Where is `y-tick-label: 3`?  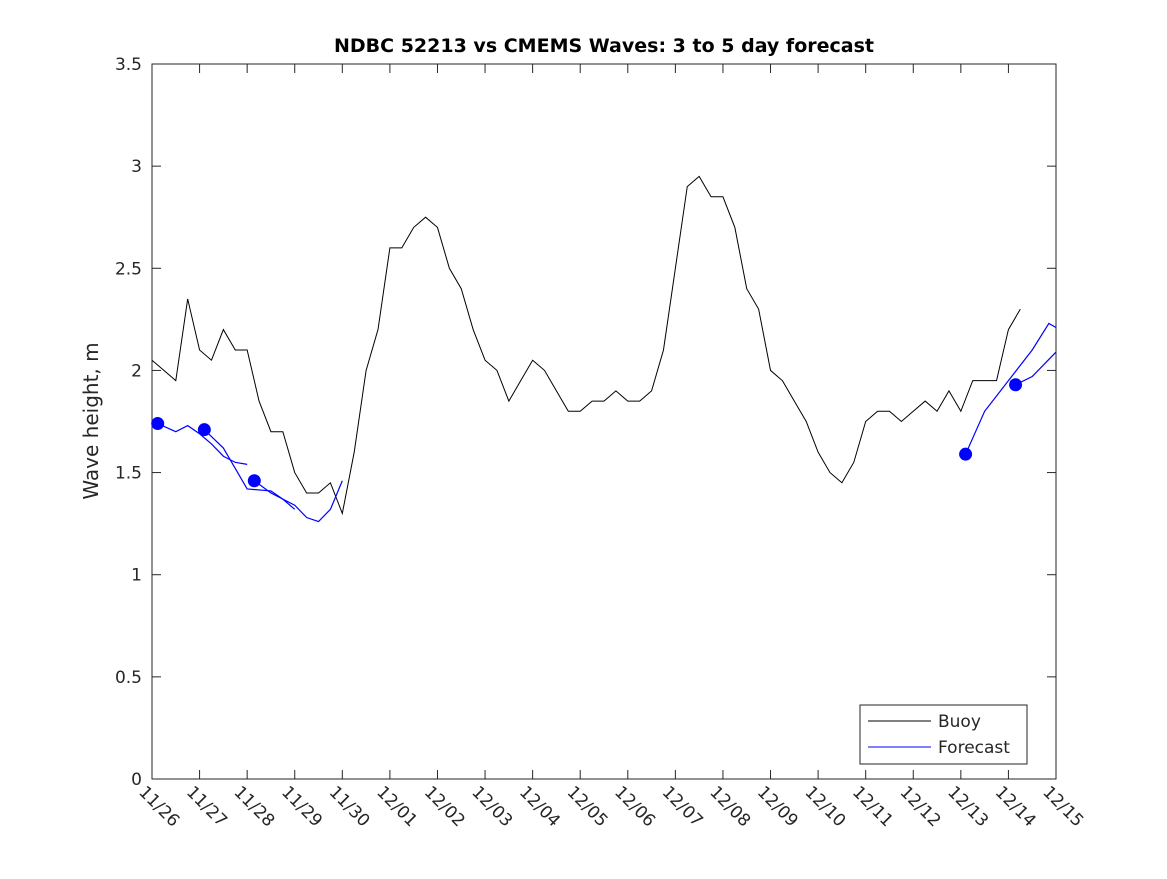 y-tick-label: 3 is located at coordinates (136, 167).